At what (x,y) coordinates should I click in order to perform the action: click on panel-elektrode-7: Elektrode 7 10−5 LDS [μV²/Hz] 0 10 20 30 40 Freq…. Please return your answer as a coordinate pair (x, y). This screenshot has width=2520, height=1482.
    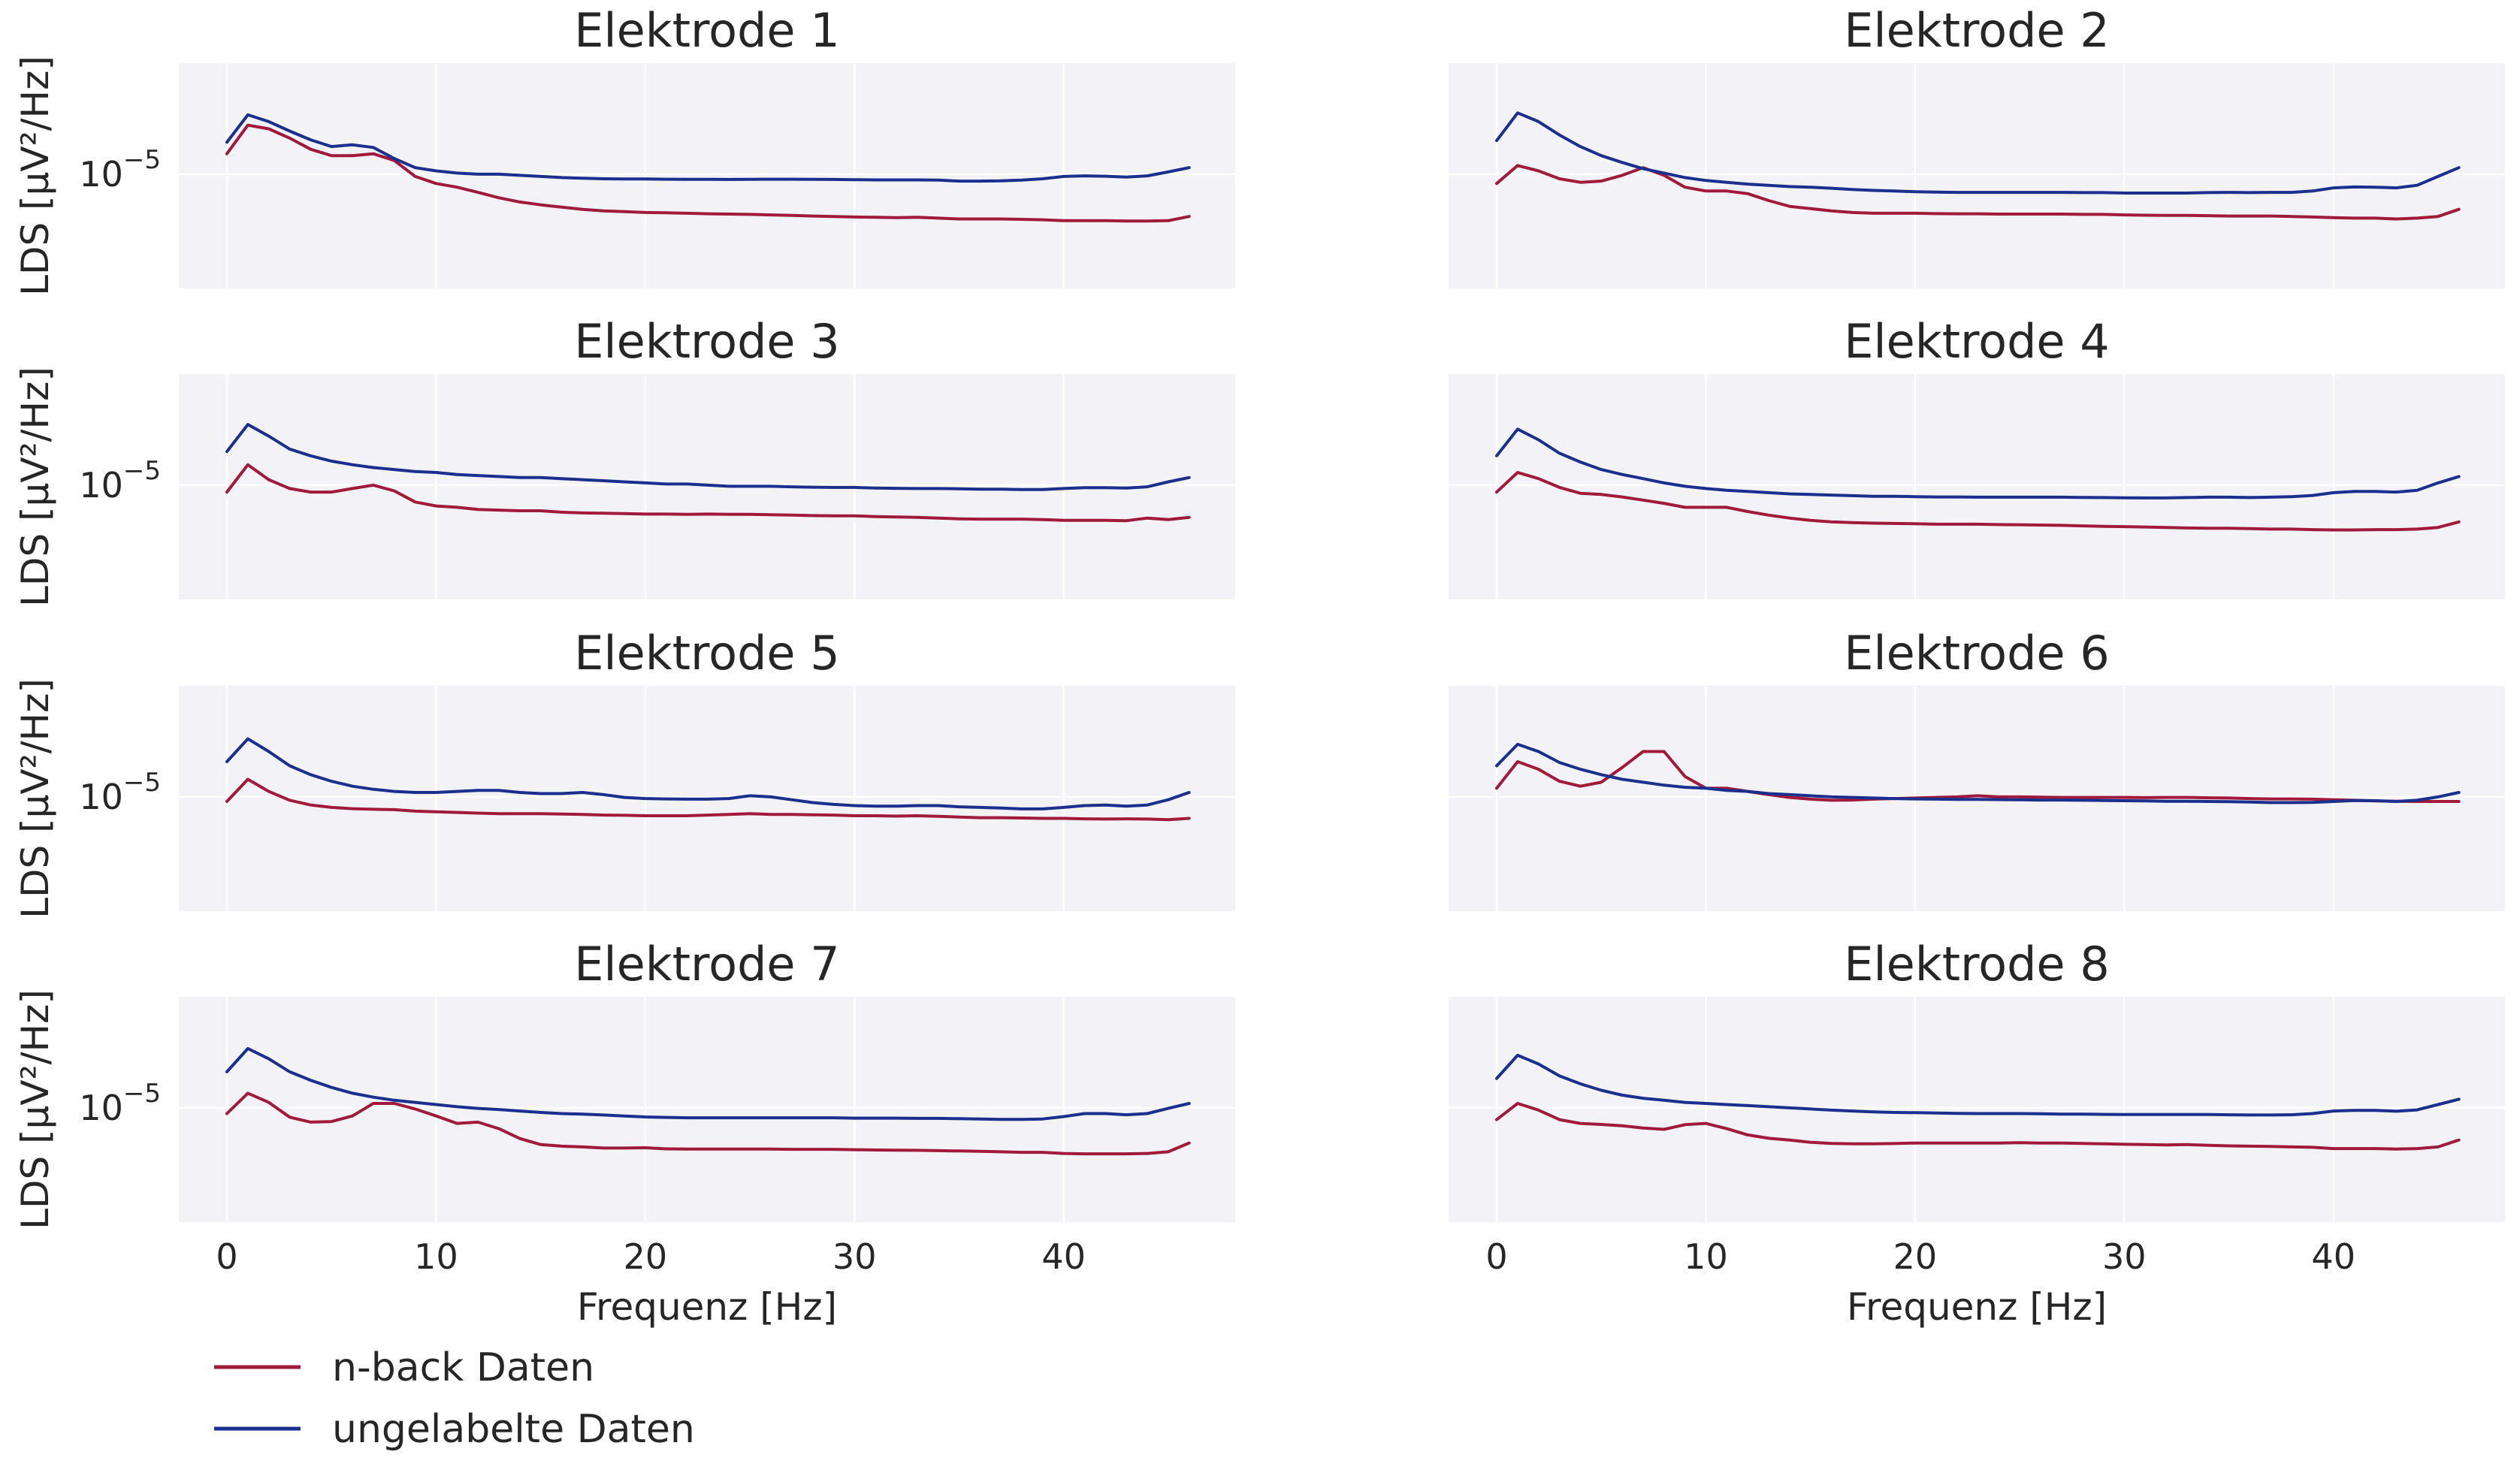
    Looking at the image, I should click on (624, 1133).